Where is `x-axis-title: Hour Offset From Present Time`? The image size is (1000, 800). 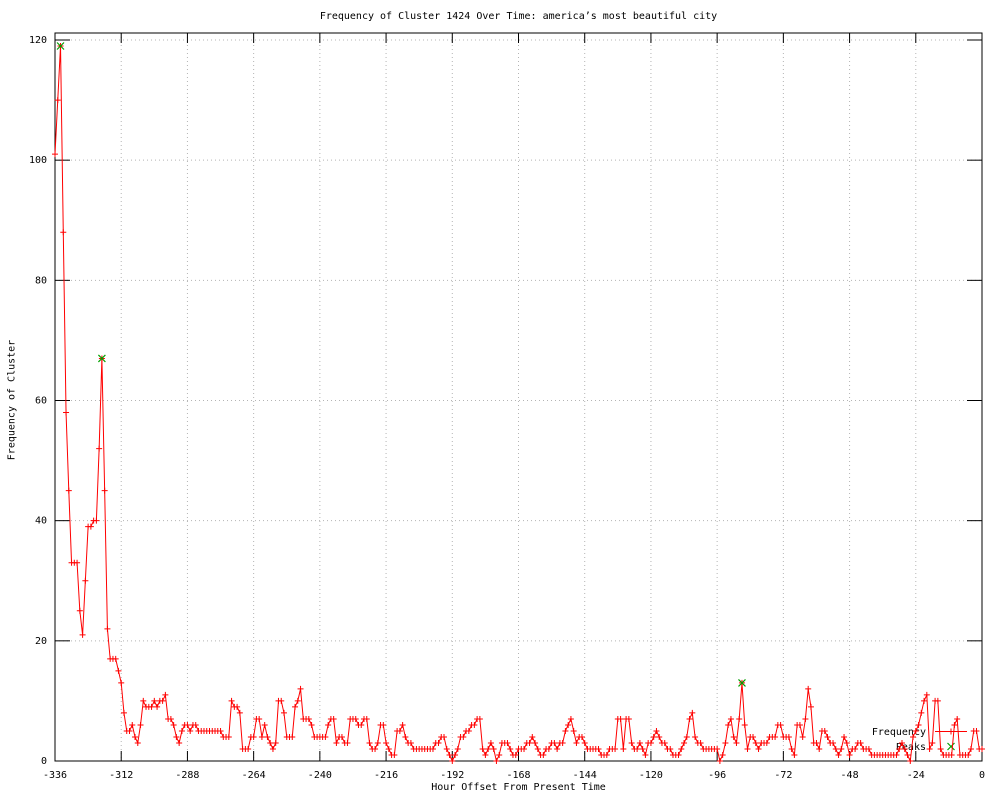 x-axis-title: Hour Offset From Present Time is located at coordinates (518, 787).